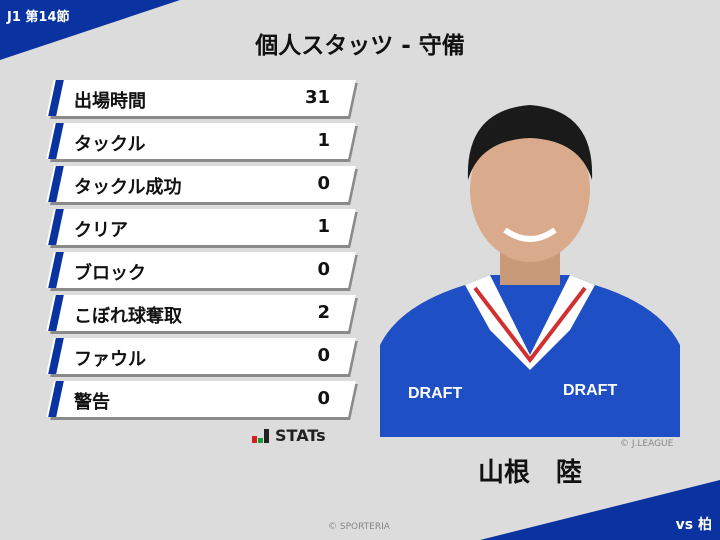 The width and height of the screenshot is (720, 540). I want to click on stat-label: ブロック, so click(110, 273).